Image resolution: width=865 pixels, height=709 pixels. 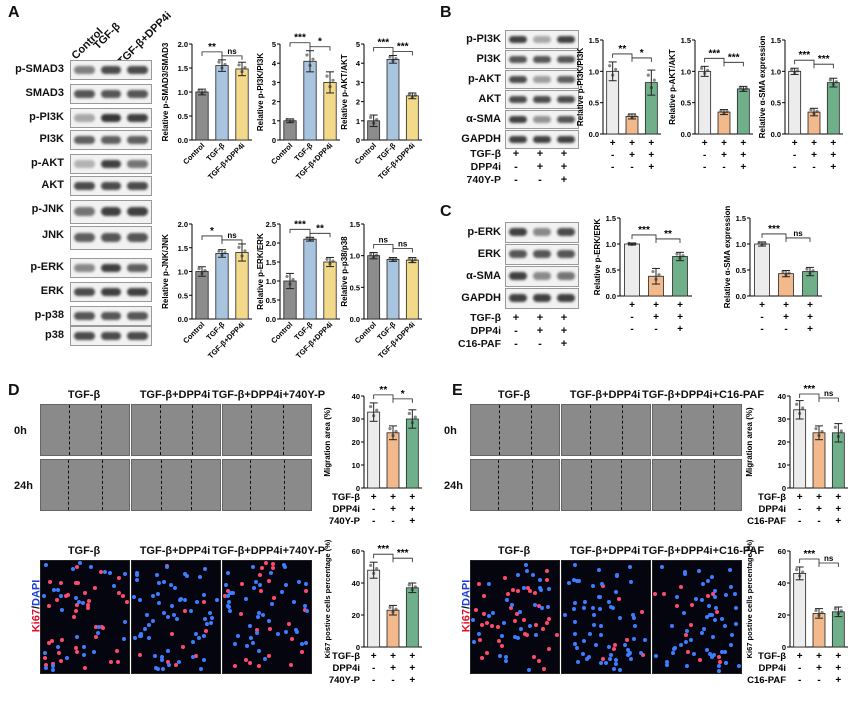 What do you see at coordinates (488, 59) in the screenshot?
I see `blot-row-label: PI3K` at bounding box center [488, 59].